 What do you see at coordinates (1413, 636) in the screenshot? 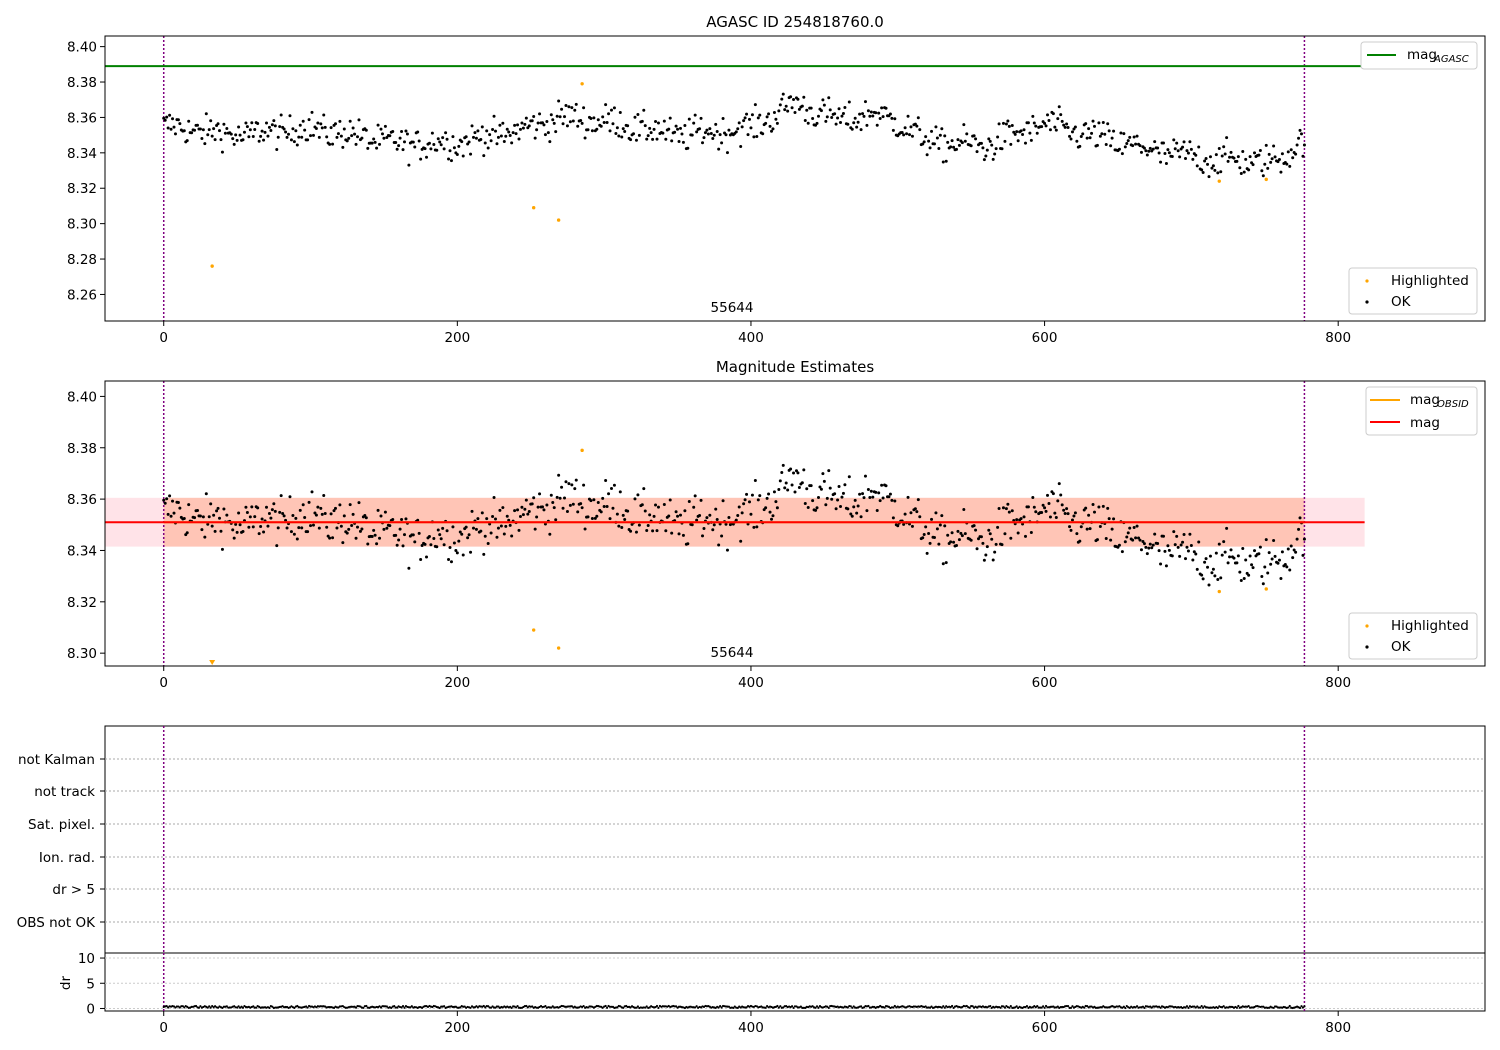
I see `panel2-legend-points: Highlighted OK` at bounding box center [1413, 636].